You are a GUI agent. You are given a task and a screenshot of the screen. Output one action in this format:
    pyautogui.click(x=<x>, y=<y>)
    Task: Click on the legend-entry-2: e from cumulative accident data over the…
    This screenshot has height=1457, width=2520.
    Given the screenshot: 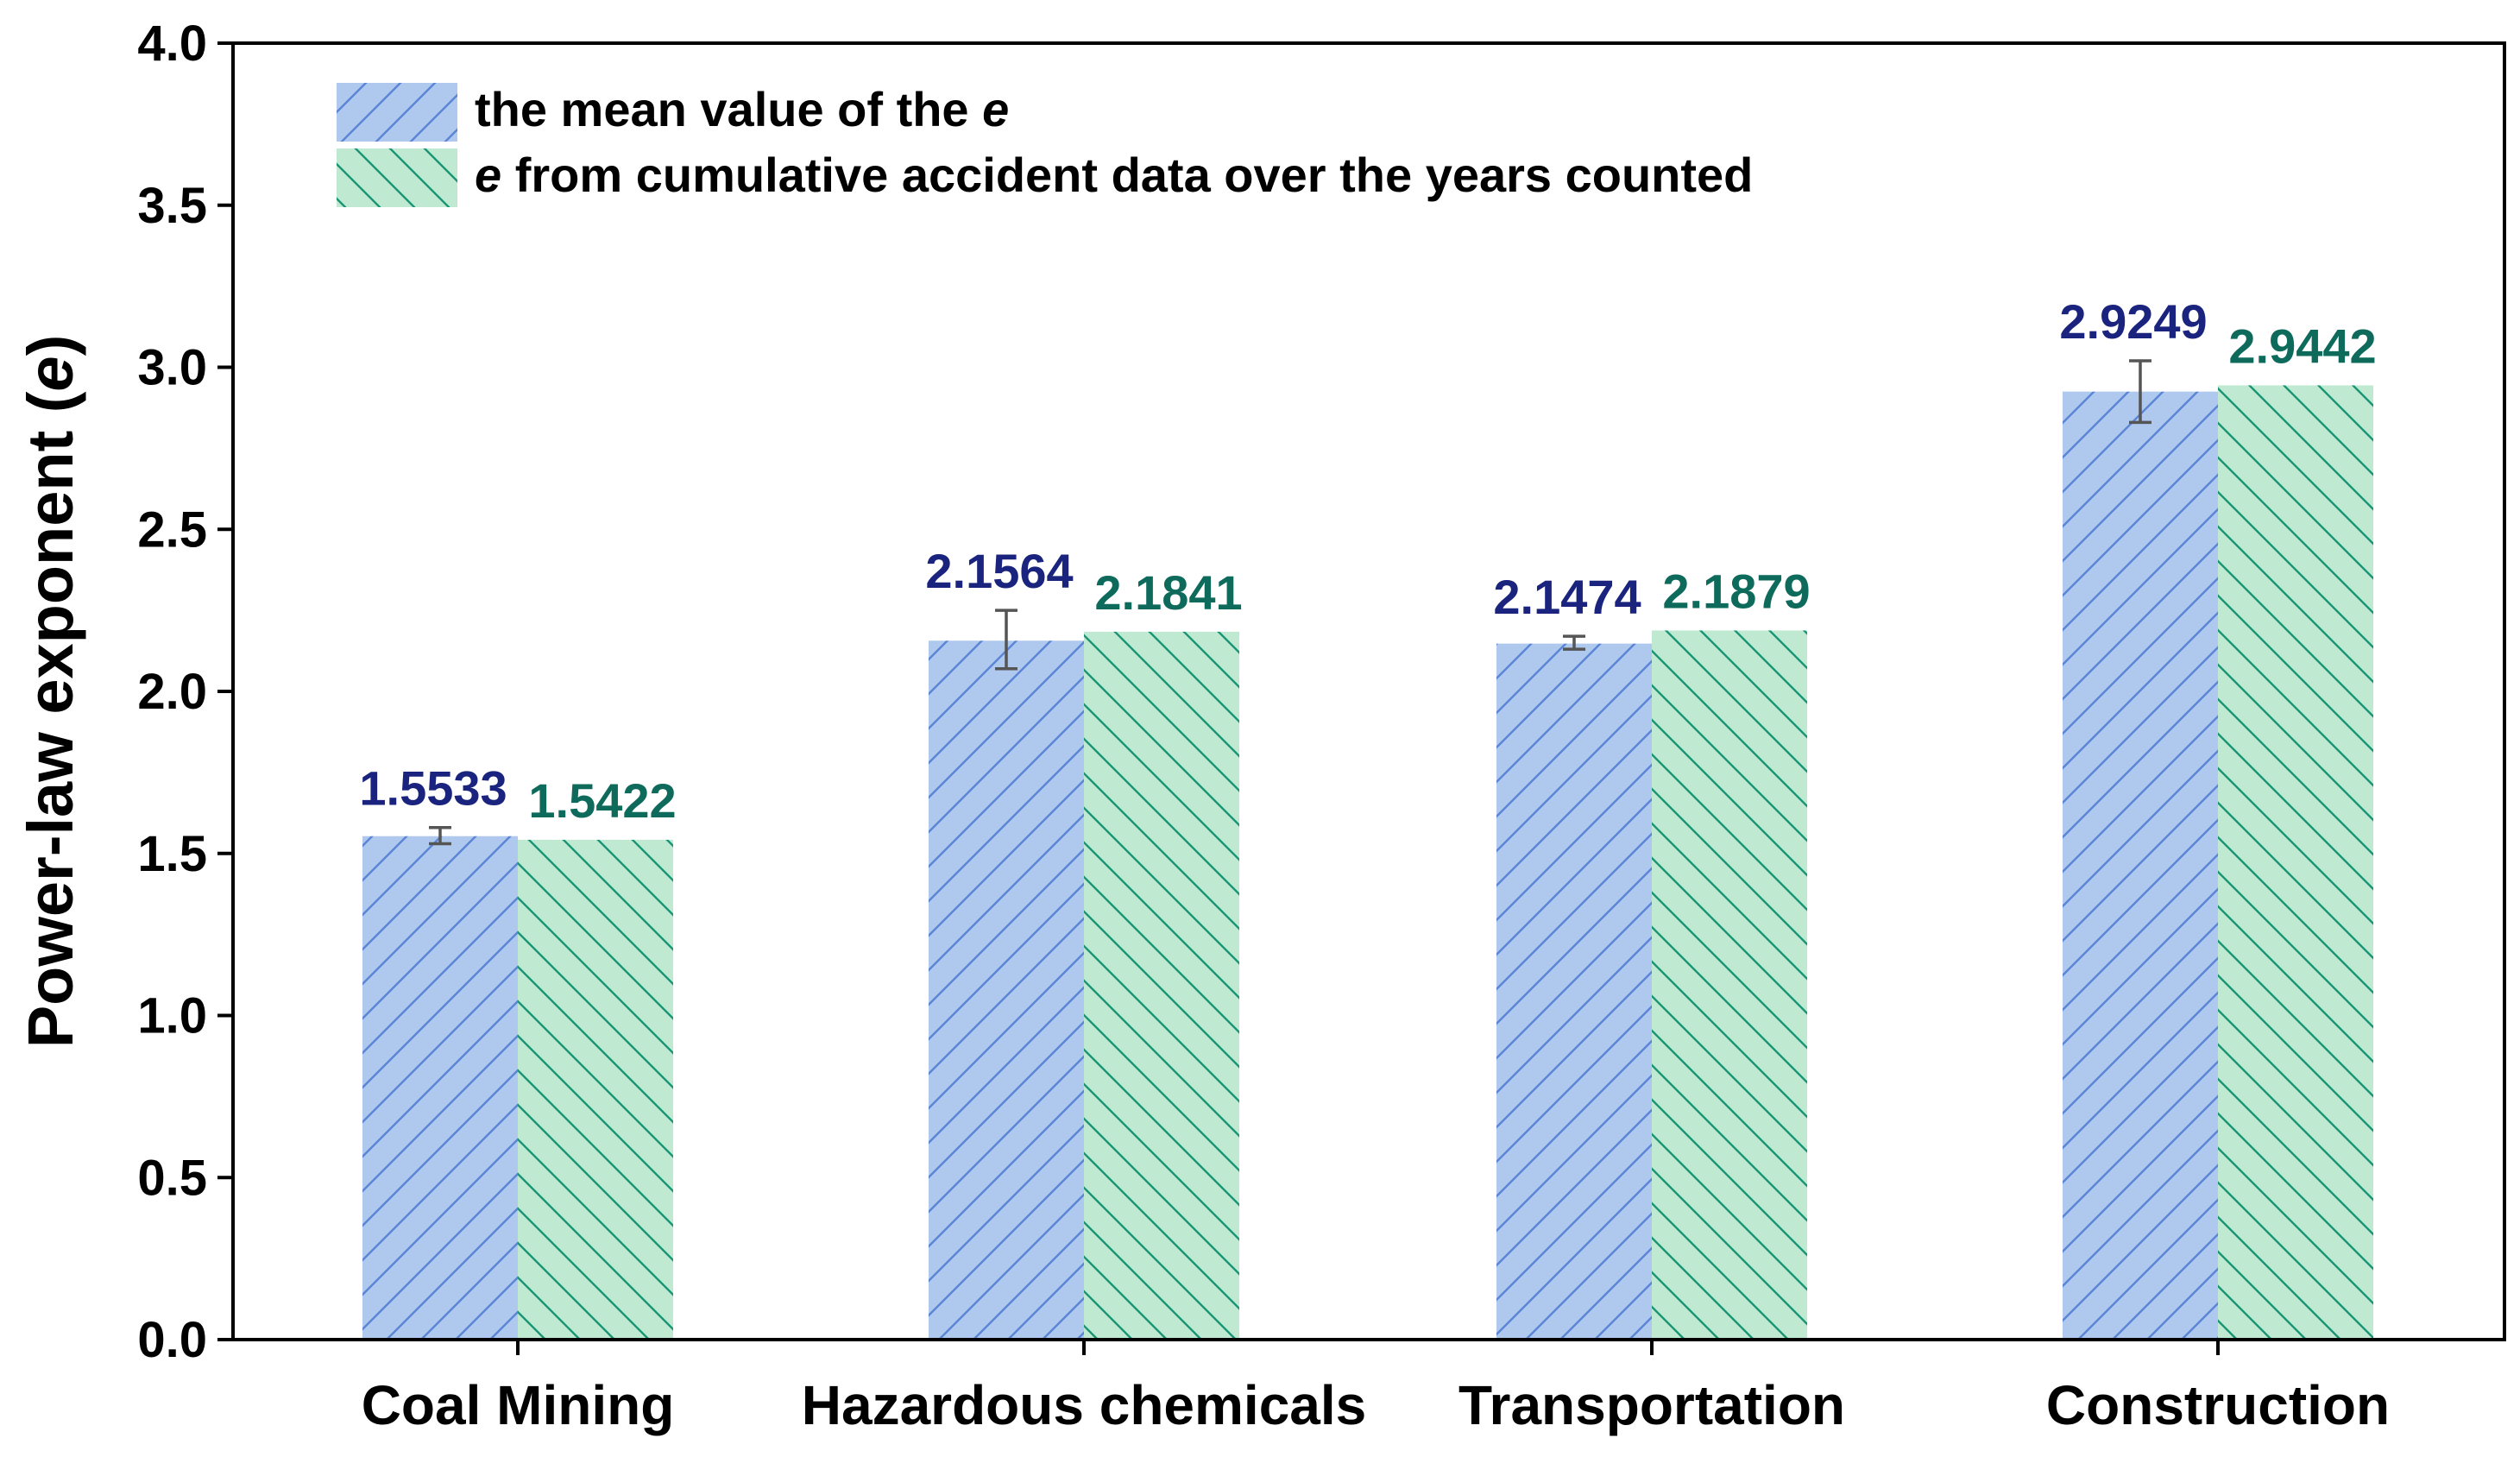 What is the action you would take?
    pyautogui.click(x=1045, y=177)
    